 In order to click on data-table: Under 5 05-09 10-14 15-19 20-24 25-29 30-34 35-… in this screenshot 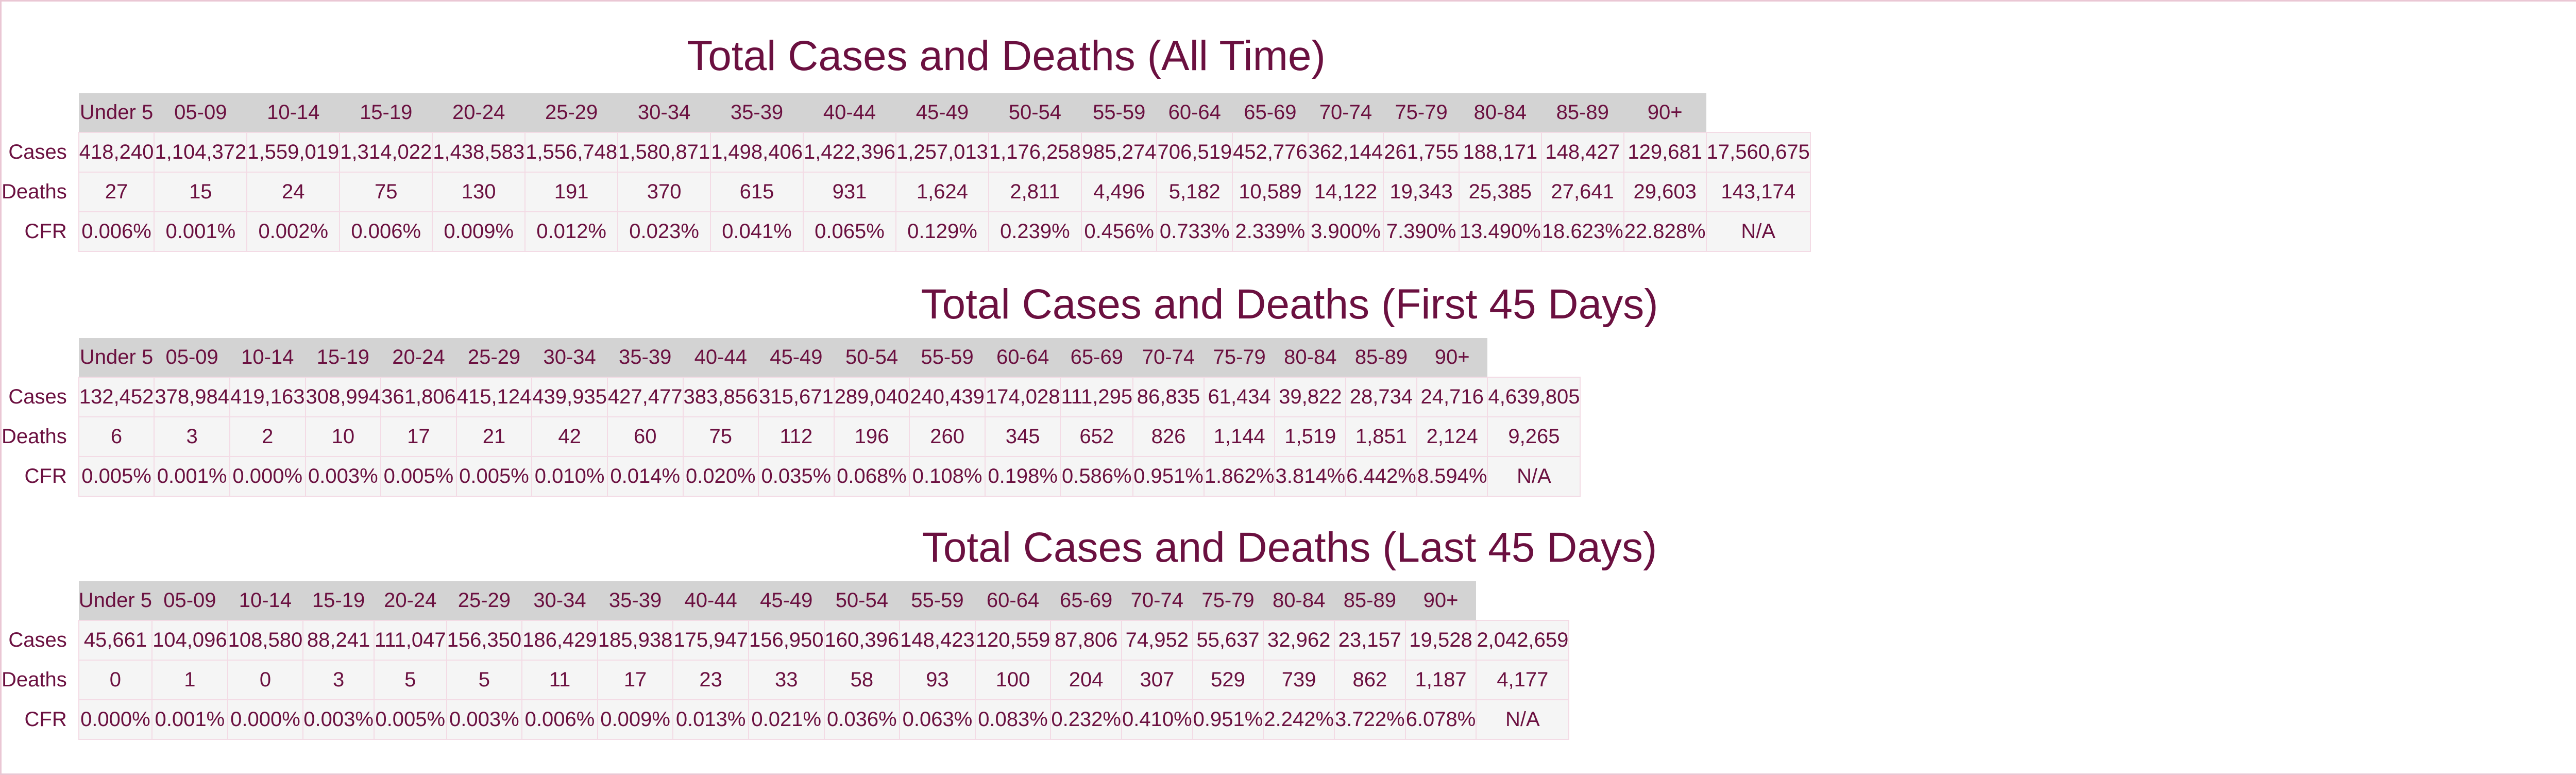, I will do `click(786, 660)`.